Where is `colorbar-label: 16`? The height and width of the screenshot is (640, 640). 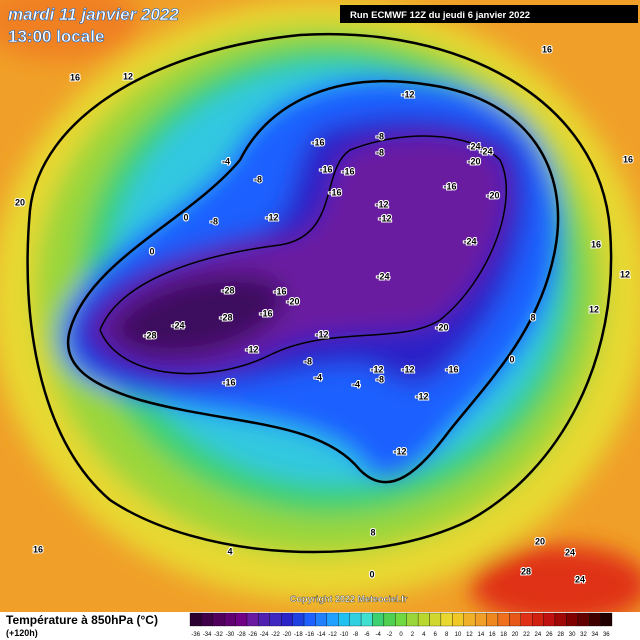
colorbar-label: 16 is located at coordinates (492, 635).